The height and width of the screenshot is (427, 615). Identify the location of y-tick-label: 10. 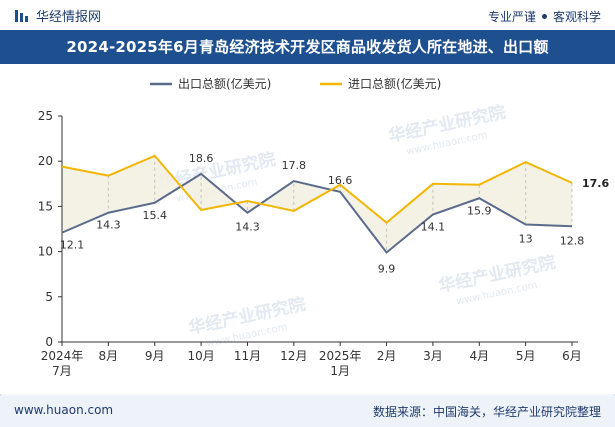
(45, 252).